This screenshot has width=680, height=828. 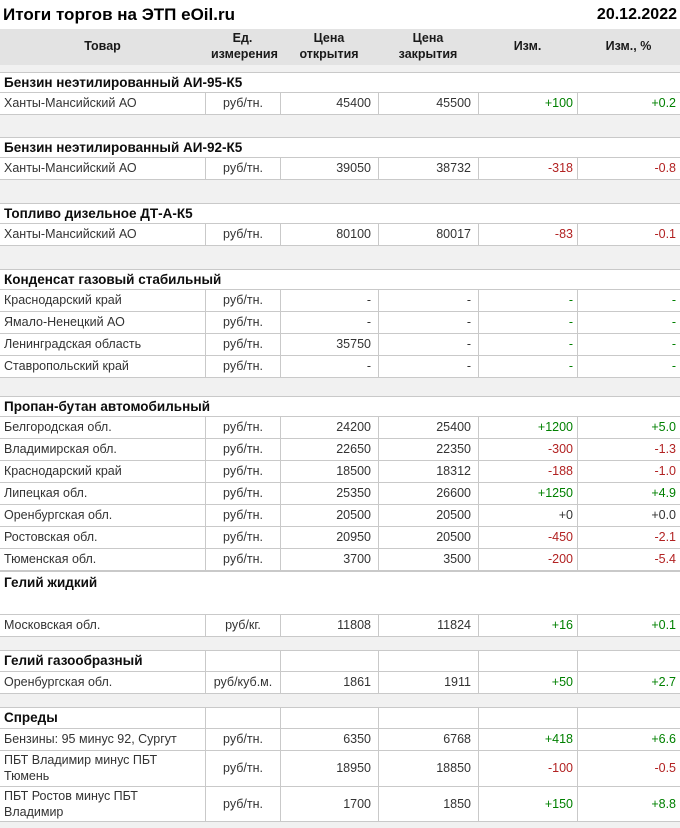 What do you see at coordinates (340, 147) in the screenshot?
I see `section-title: Бензин неэтилированный АИ-92-К5` at bounding box center [340, 147].